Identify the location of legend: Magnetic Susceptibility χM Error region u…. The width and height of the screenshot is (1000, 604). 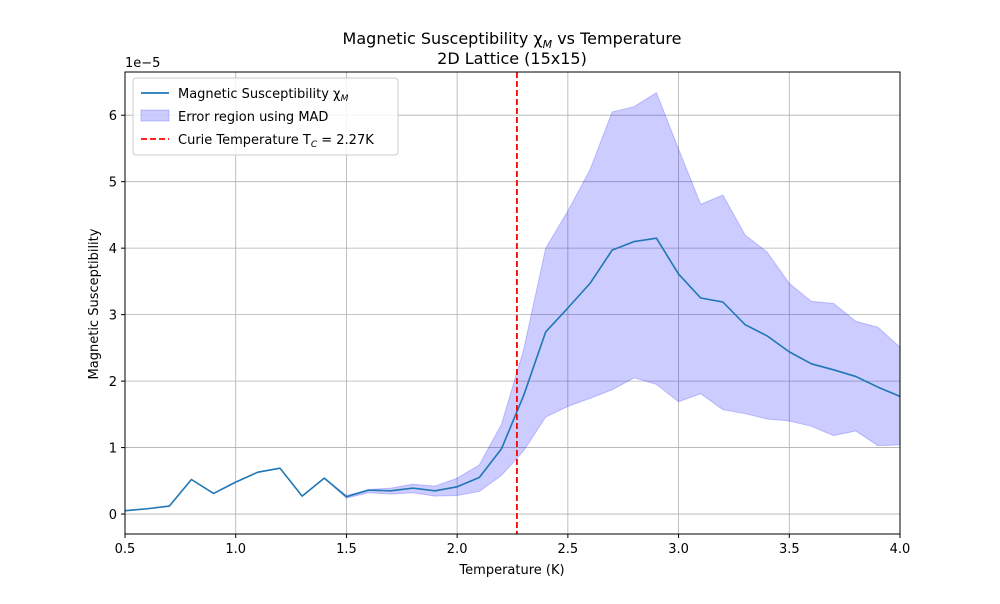
(265, 116).